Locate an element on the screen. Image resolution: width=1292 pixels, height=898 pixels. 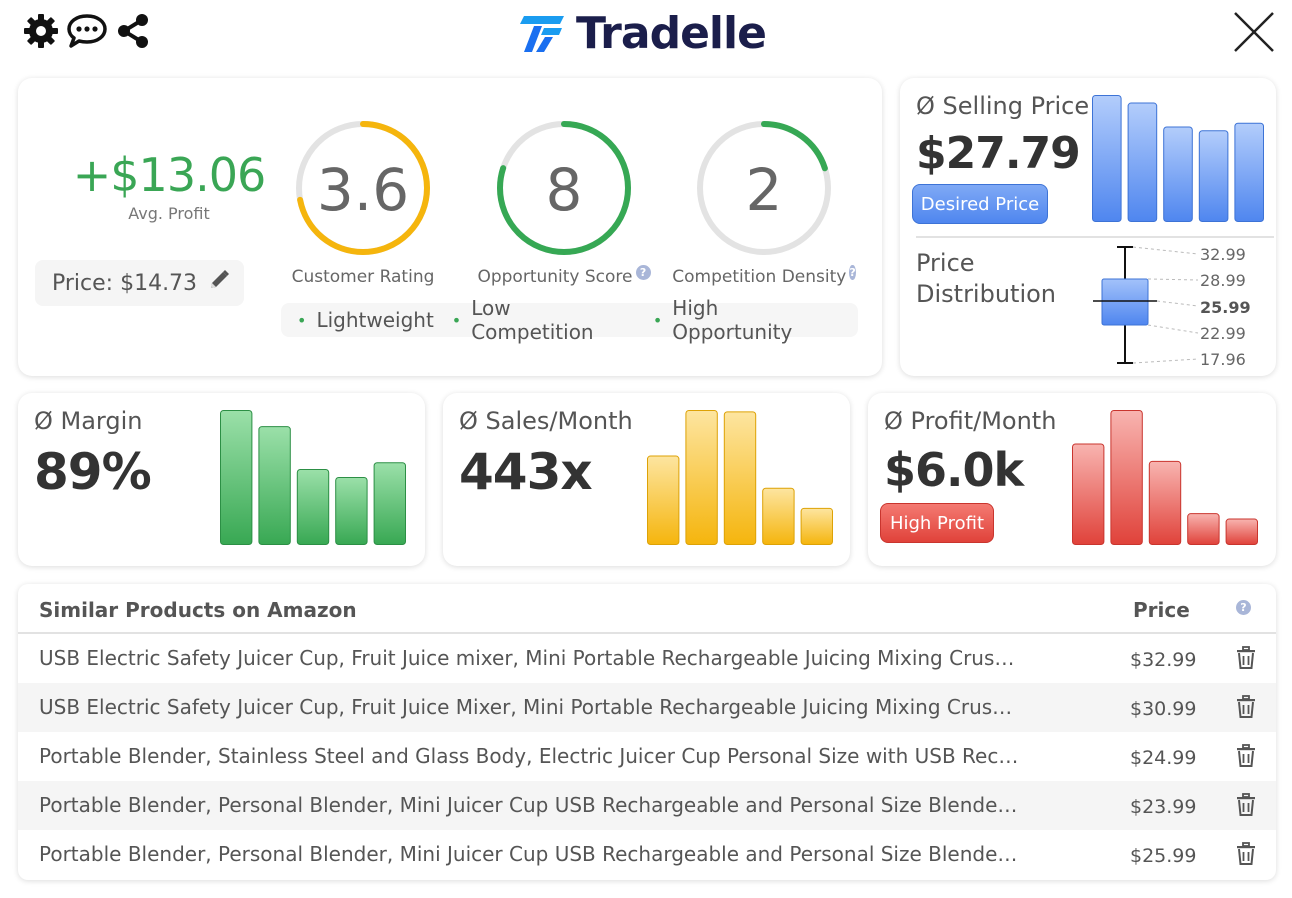
tag: • High Opportunity is located at coordinates (746, 320).